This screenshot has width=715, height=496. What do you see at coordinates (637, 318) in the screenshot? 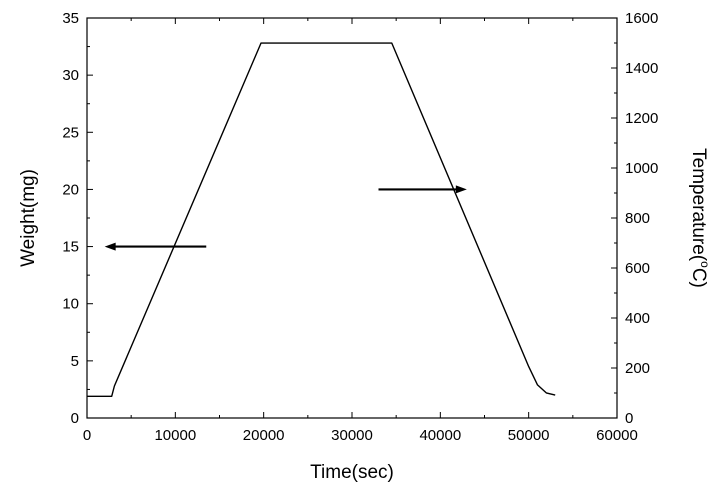
I see `y2-tick-label: 400` at bounding box center [637, 318].